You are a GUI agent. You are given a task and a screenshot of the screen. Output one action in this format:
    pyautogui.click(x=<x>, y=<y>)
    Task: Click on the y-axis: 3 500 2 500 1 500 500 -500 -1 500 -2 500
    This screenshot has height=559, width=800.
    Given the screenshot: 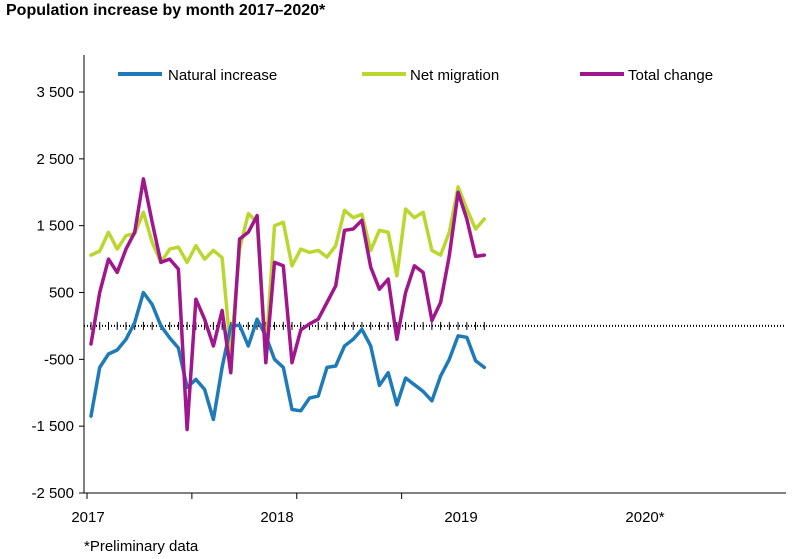 What is the action you would take?
    pyautogui.click(x=58, y=278)
    